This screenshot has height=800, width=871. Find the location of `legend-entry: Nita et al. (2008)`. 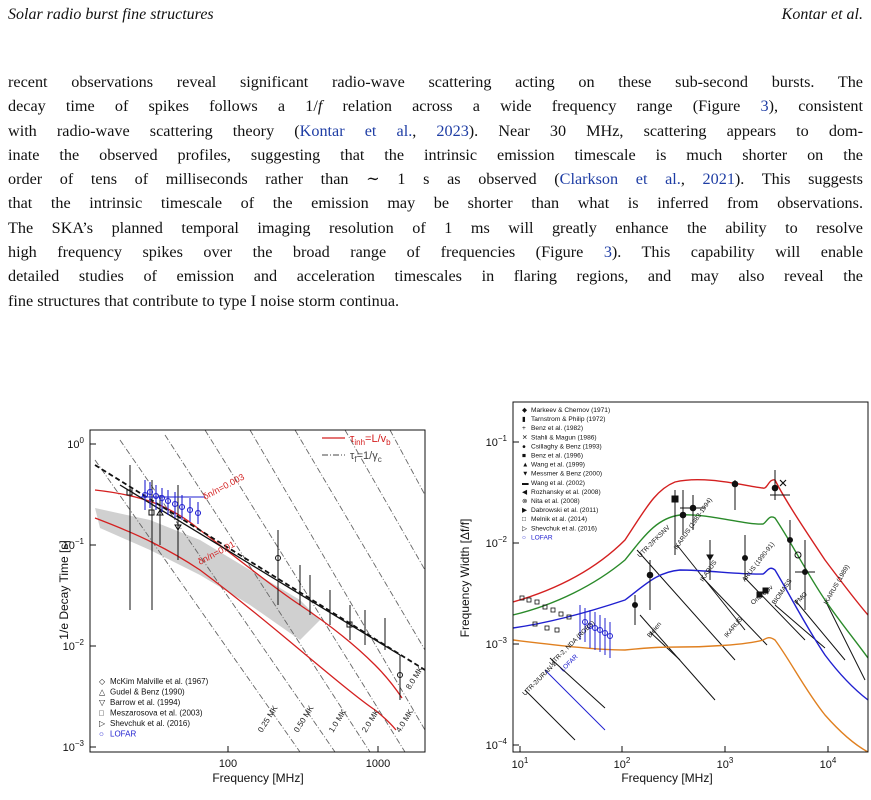

legend-entry: Nita et al. (2008) is located at coordinates (555, 501).